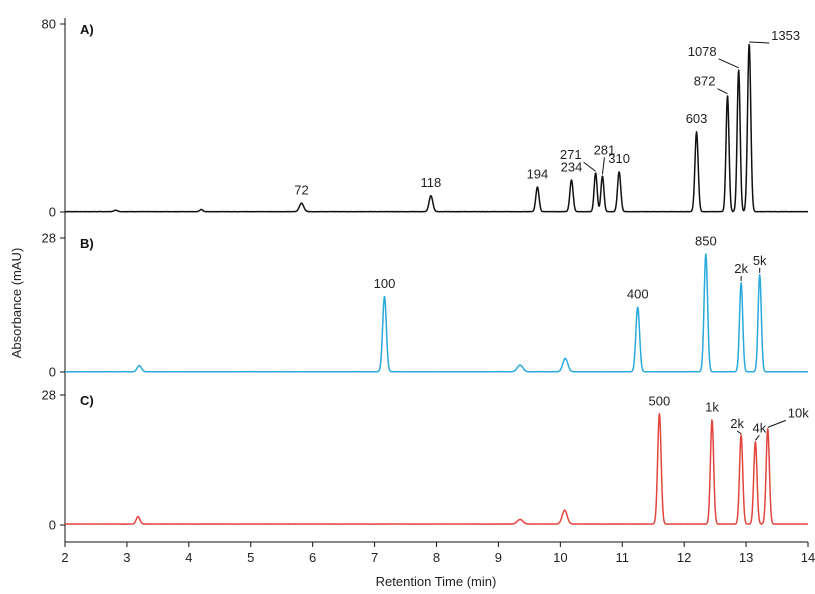 The height and width of the screenshot is (594, 815). What do you see at coordinates (571, 154) in the screenshot?
I see `peak-label: 271` at bounding box center [571, 154].